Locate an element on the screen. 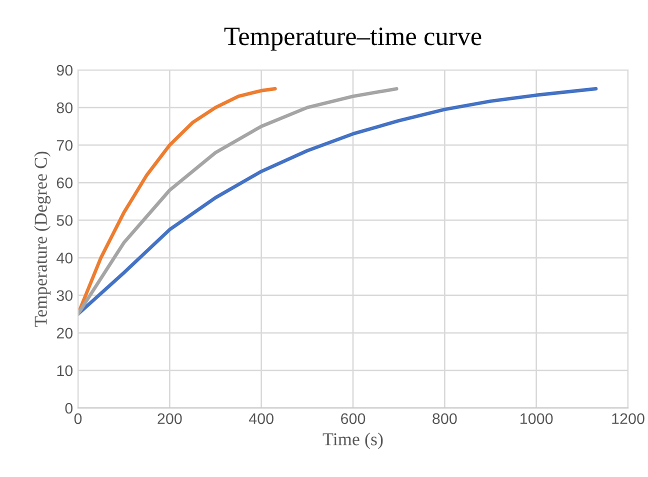 Image resolution: width=648 pixels, height=477 pixels. y-axis-title: Temperature (Degree C) is located at coordinates (42, 239).